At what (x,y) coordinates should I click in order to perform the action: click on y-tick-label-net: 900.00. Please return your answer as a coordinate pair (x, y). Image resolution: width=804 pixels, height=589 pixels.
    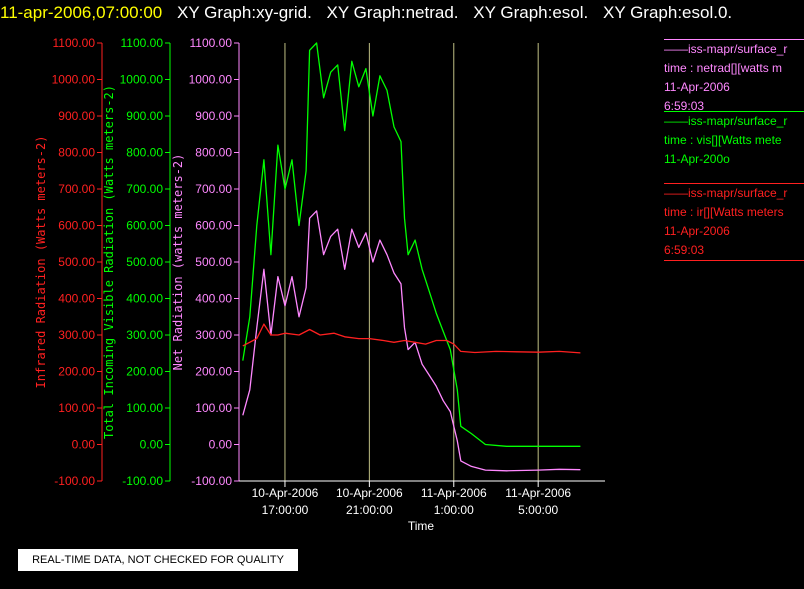
    Looking at the image, I should click on (213, 116).